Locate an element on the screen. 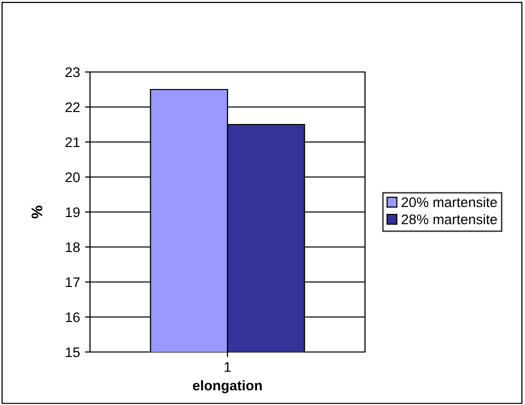 The width and height of the screenshot is (525, 405). legend-label: 20% martensite is located at coordinates (449, 202).